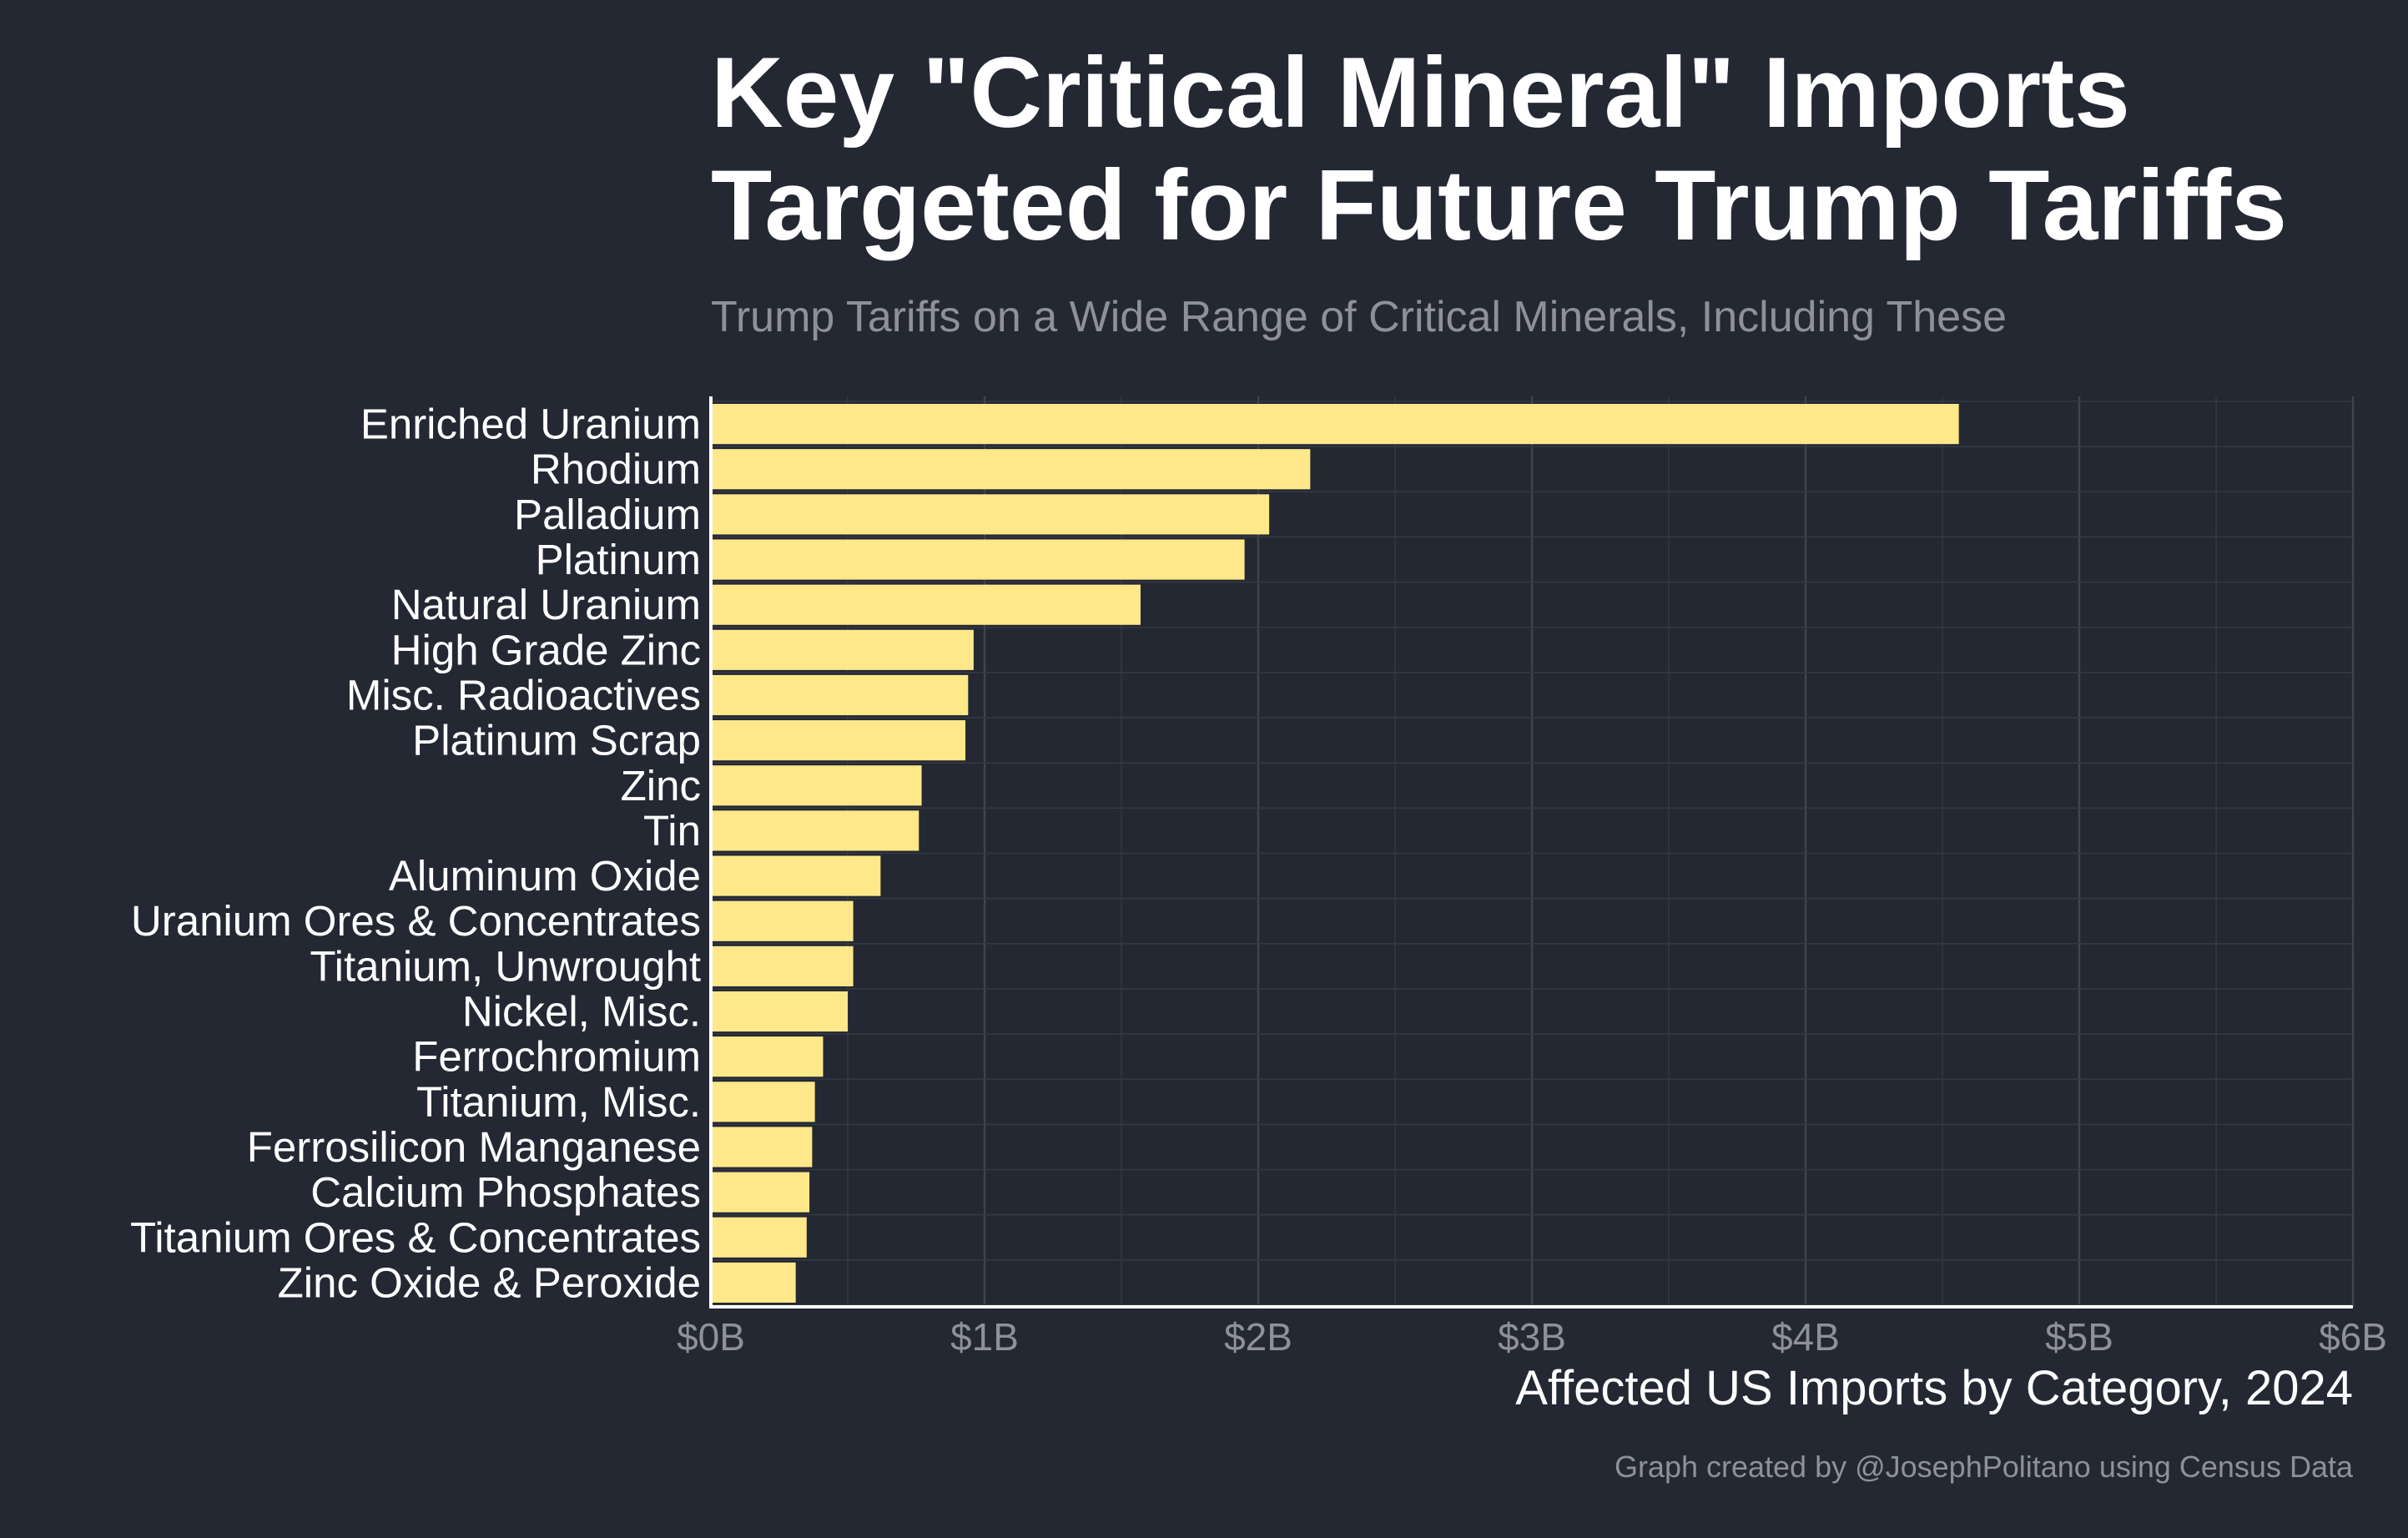  What do you see at coordinates (661, 785) in the screenshot?
I see `category-label: Zinc` at bounding box center [661, 785].